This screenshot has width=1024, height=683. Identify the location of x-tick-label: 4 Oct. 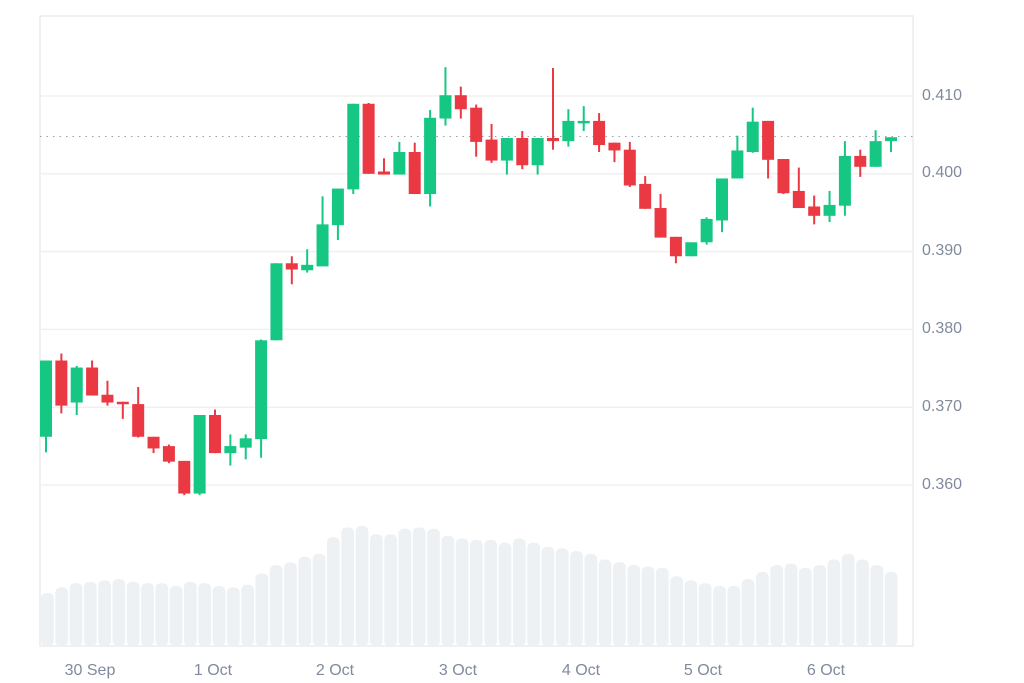
(581, 670).